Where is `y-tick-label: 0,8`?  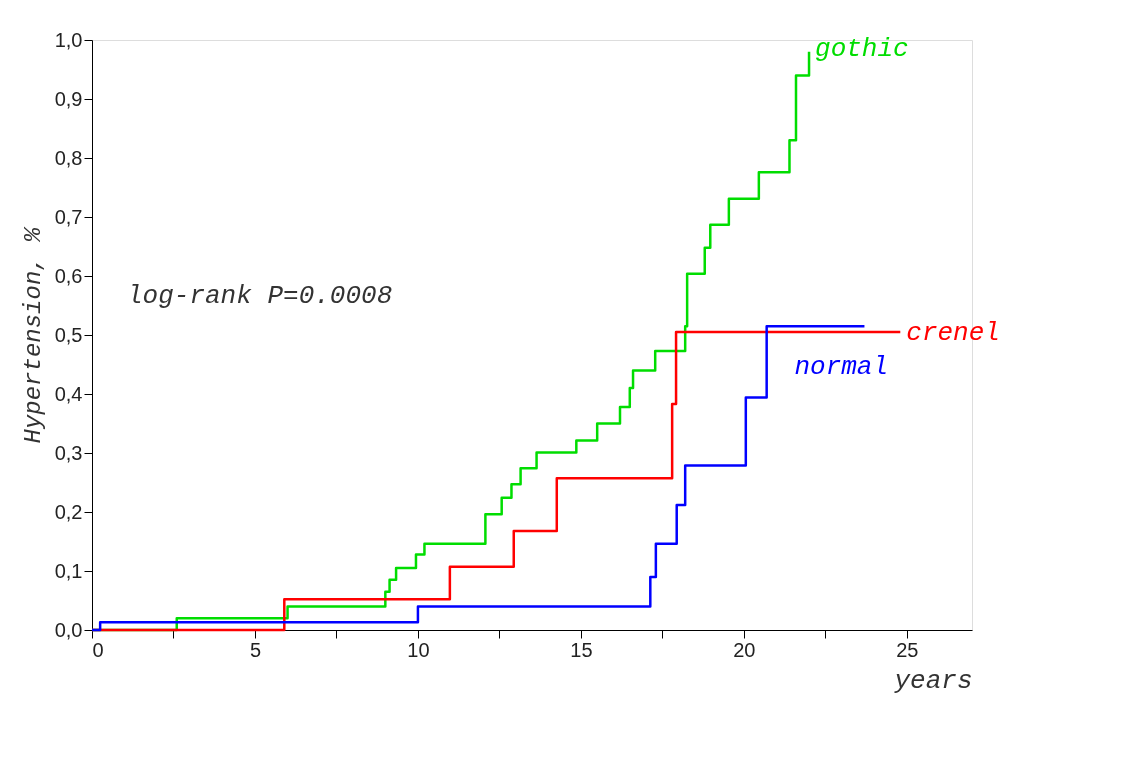
y-tick-label: 0,8 is located at coordinates (68, 157).